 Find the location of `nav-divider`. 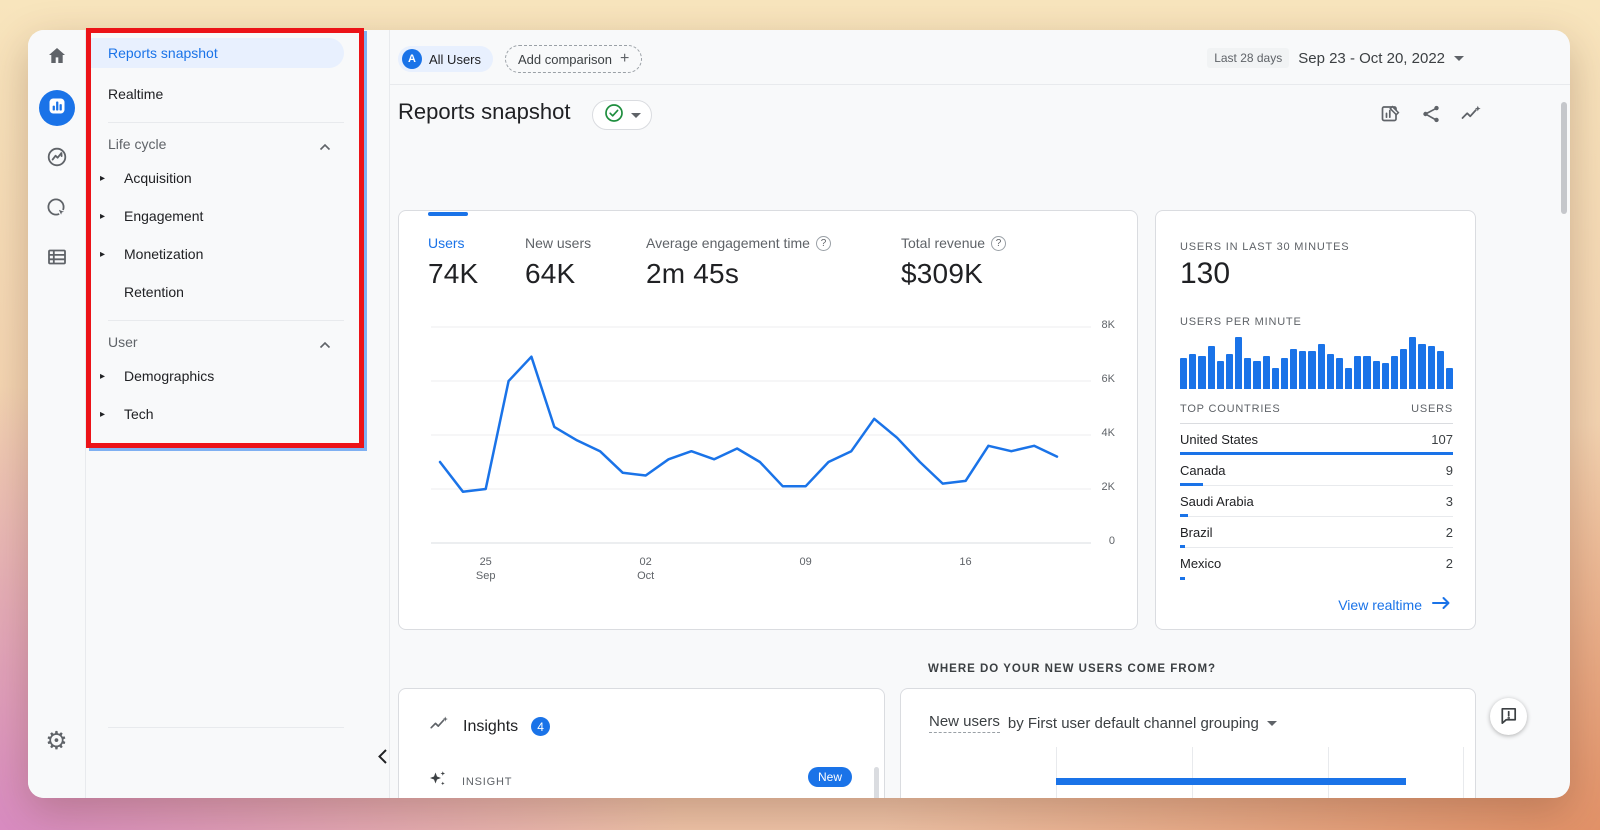

nav-divider is located at coordinates (226, 320).